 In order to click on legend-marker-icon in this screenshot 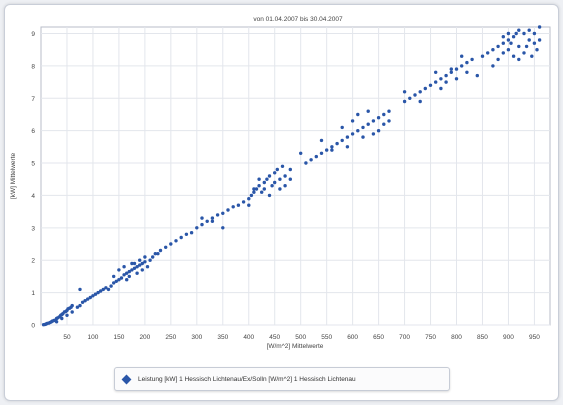, I will do `click(126, 379)`.